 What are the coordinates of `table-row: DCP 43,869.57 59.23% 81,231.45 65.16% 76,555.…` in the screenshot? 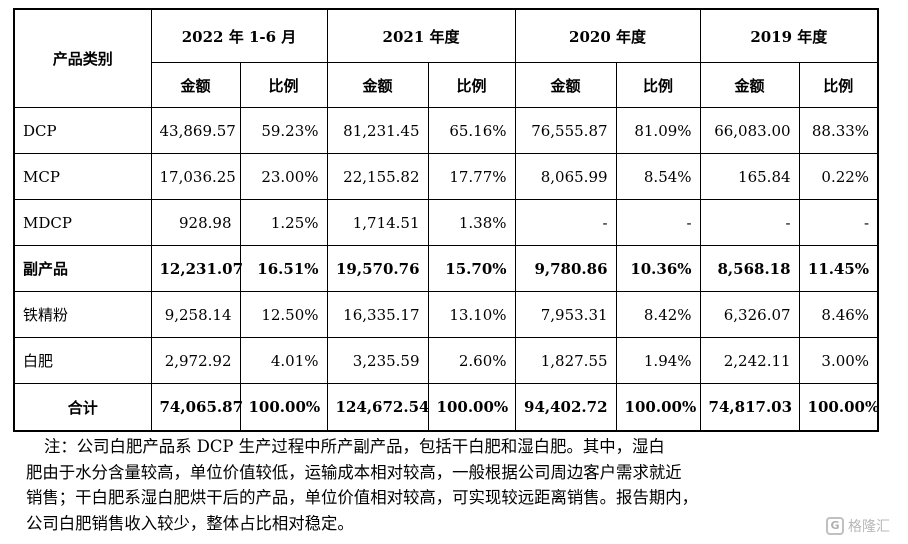 It's located at (446, 130).